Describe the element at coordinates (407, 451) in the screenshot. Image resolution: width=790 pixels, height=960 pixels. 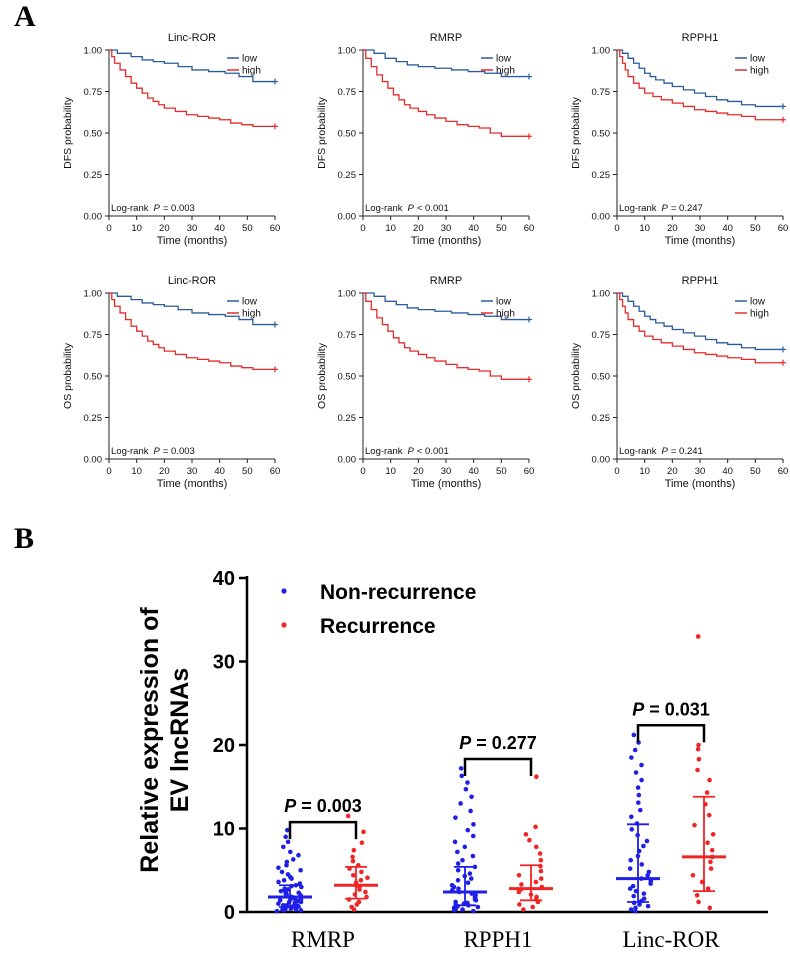
I see `logrank-annotation: Log-rank P < 0.001` at that location.